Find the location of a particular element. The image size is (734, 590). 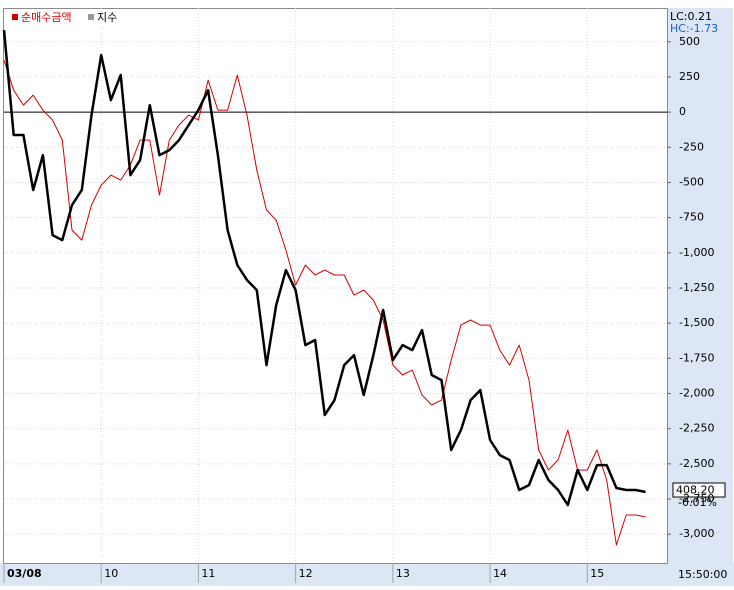

y-tick-label: 250 is located at coordinates (689, 76).